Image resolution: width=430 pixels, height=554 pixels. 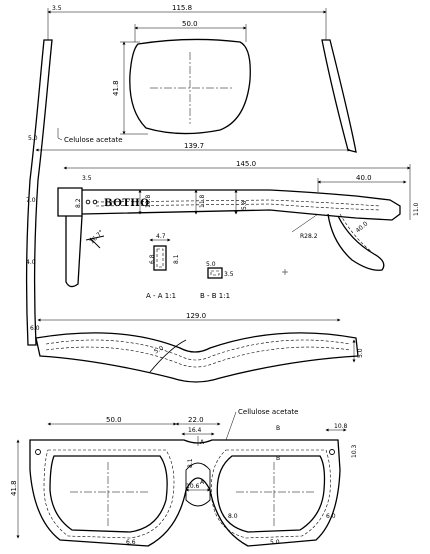 What do you see at coordinates (275, 542) in the screenshot?
I see `dim-f50: 5.0` at bounding box center [275, 542].